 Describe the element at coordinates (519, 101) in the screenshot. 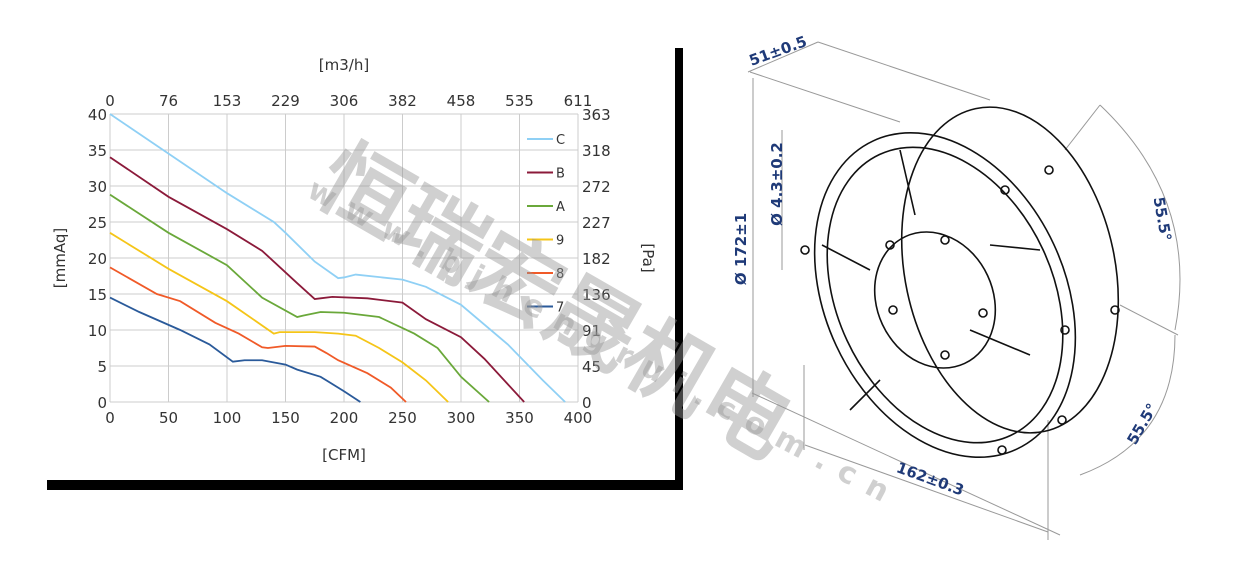

I see `x2-tick-label: 535` at that location.